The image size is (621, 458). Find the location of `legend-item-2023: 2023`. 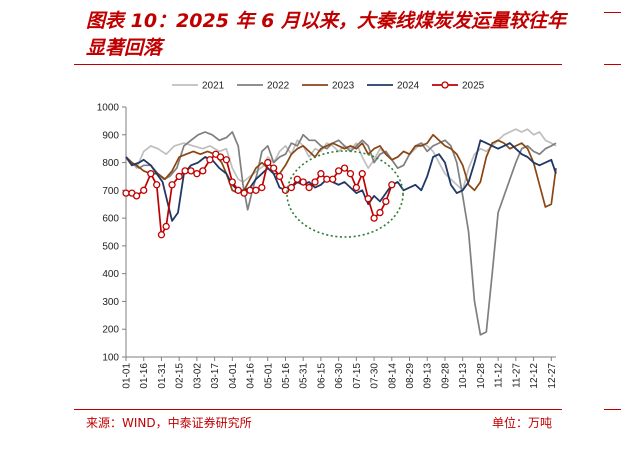

legend-item-2023: 2023 is located at coordinates (328, 86).